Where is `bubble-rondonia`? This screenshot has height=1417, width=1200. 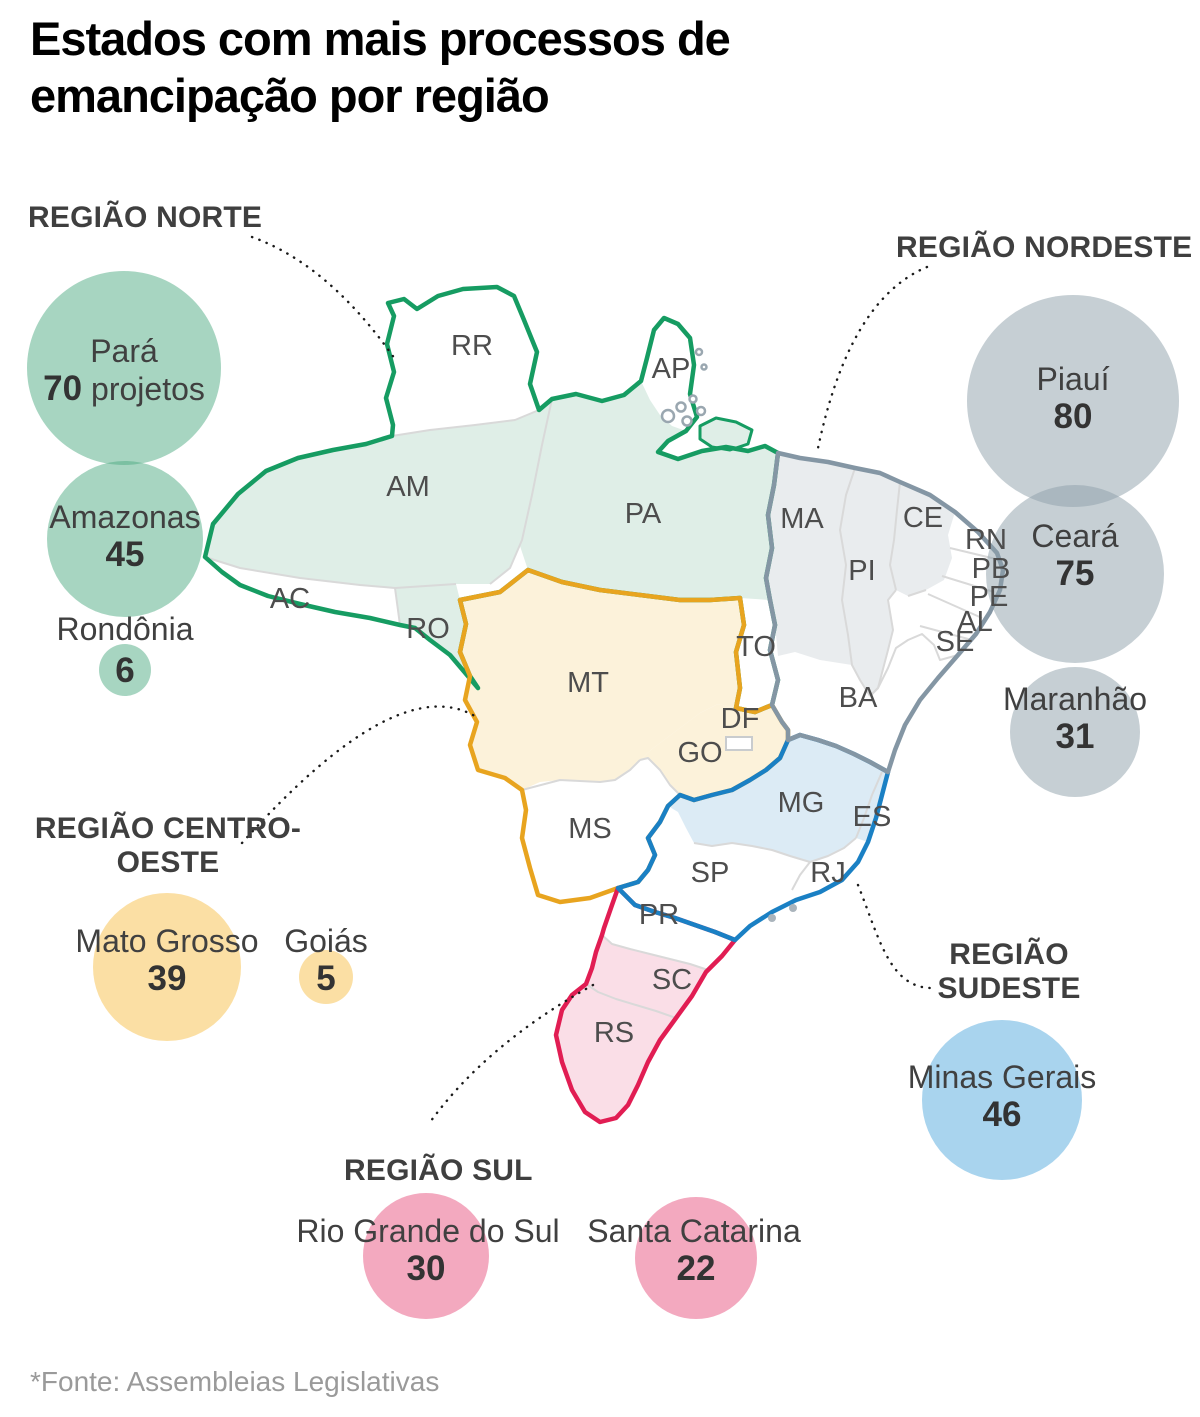 bubble-rondonia is located at coordinates (125, 670).